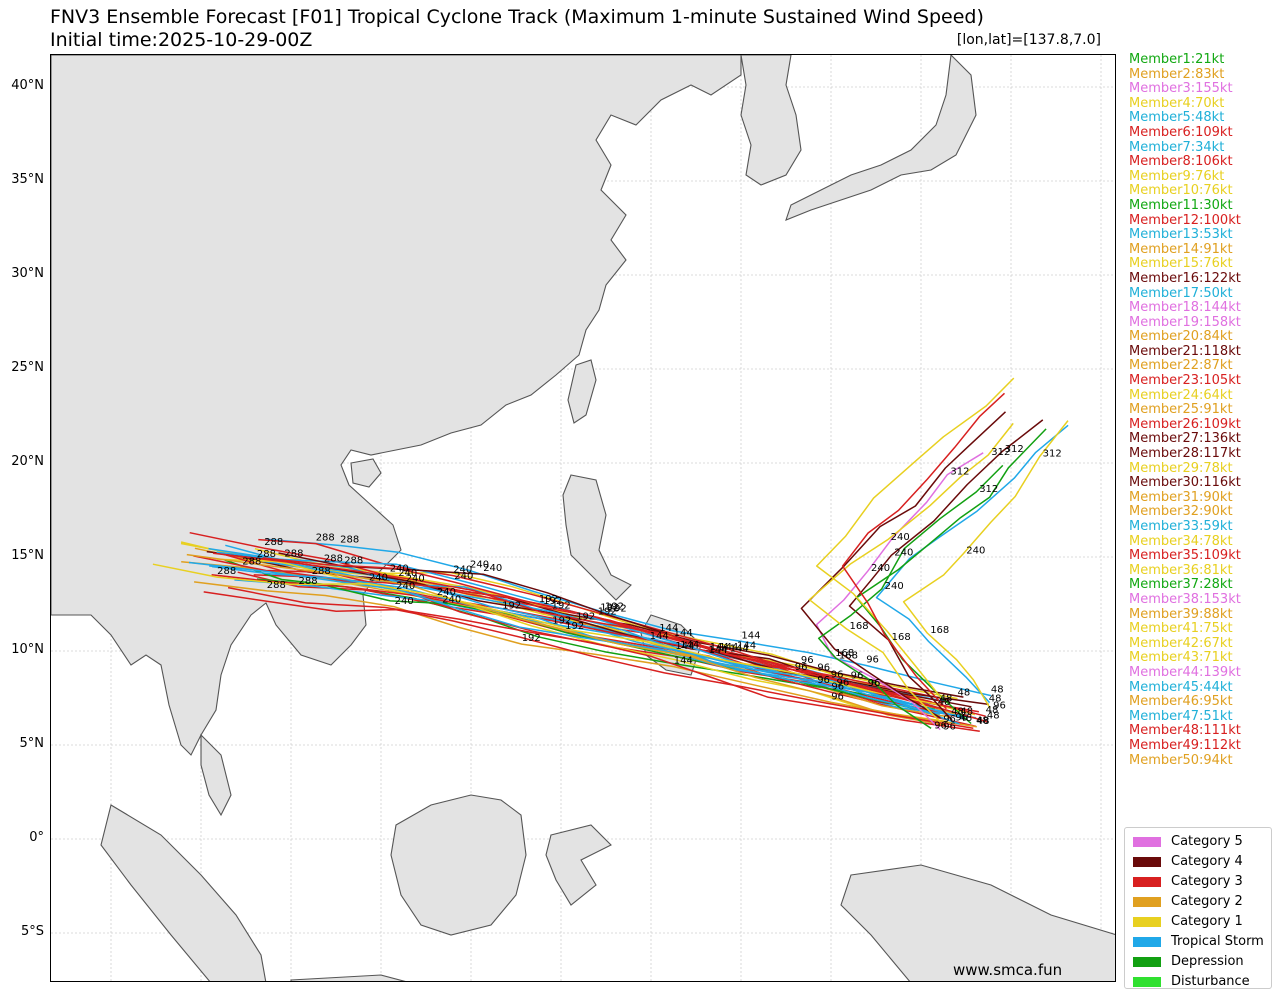 This screenshot has width=1280, height=994. I want to click on member-entry: Member35:109kt, so click(1185, 556).